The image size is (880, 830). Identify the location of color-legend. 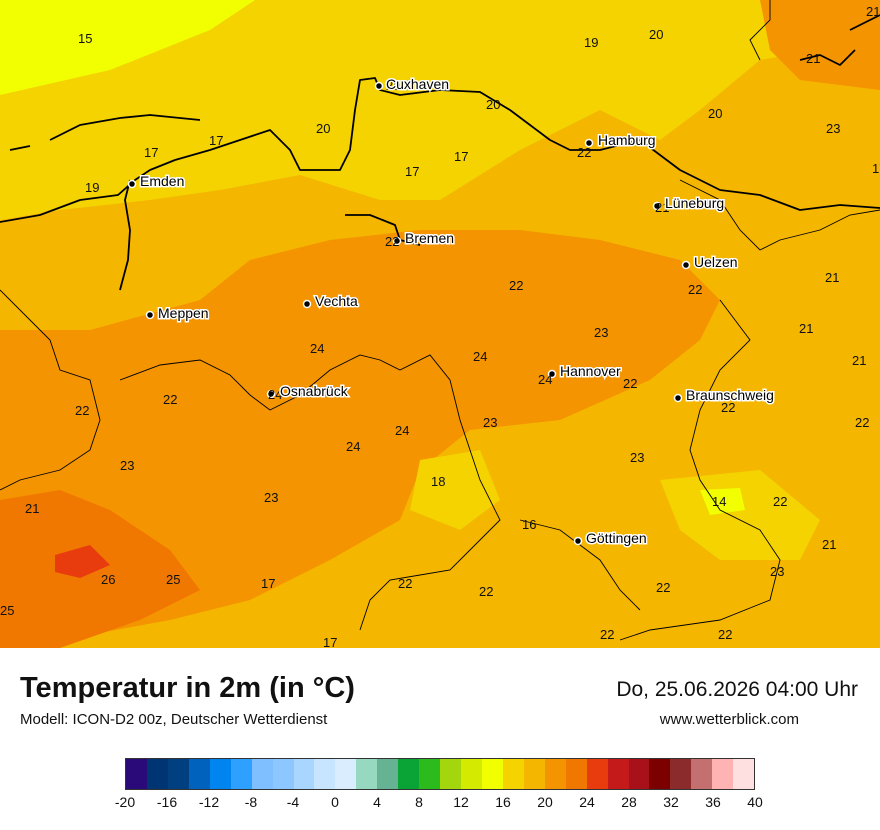
(440, 774).